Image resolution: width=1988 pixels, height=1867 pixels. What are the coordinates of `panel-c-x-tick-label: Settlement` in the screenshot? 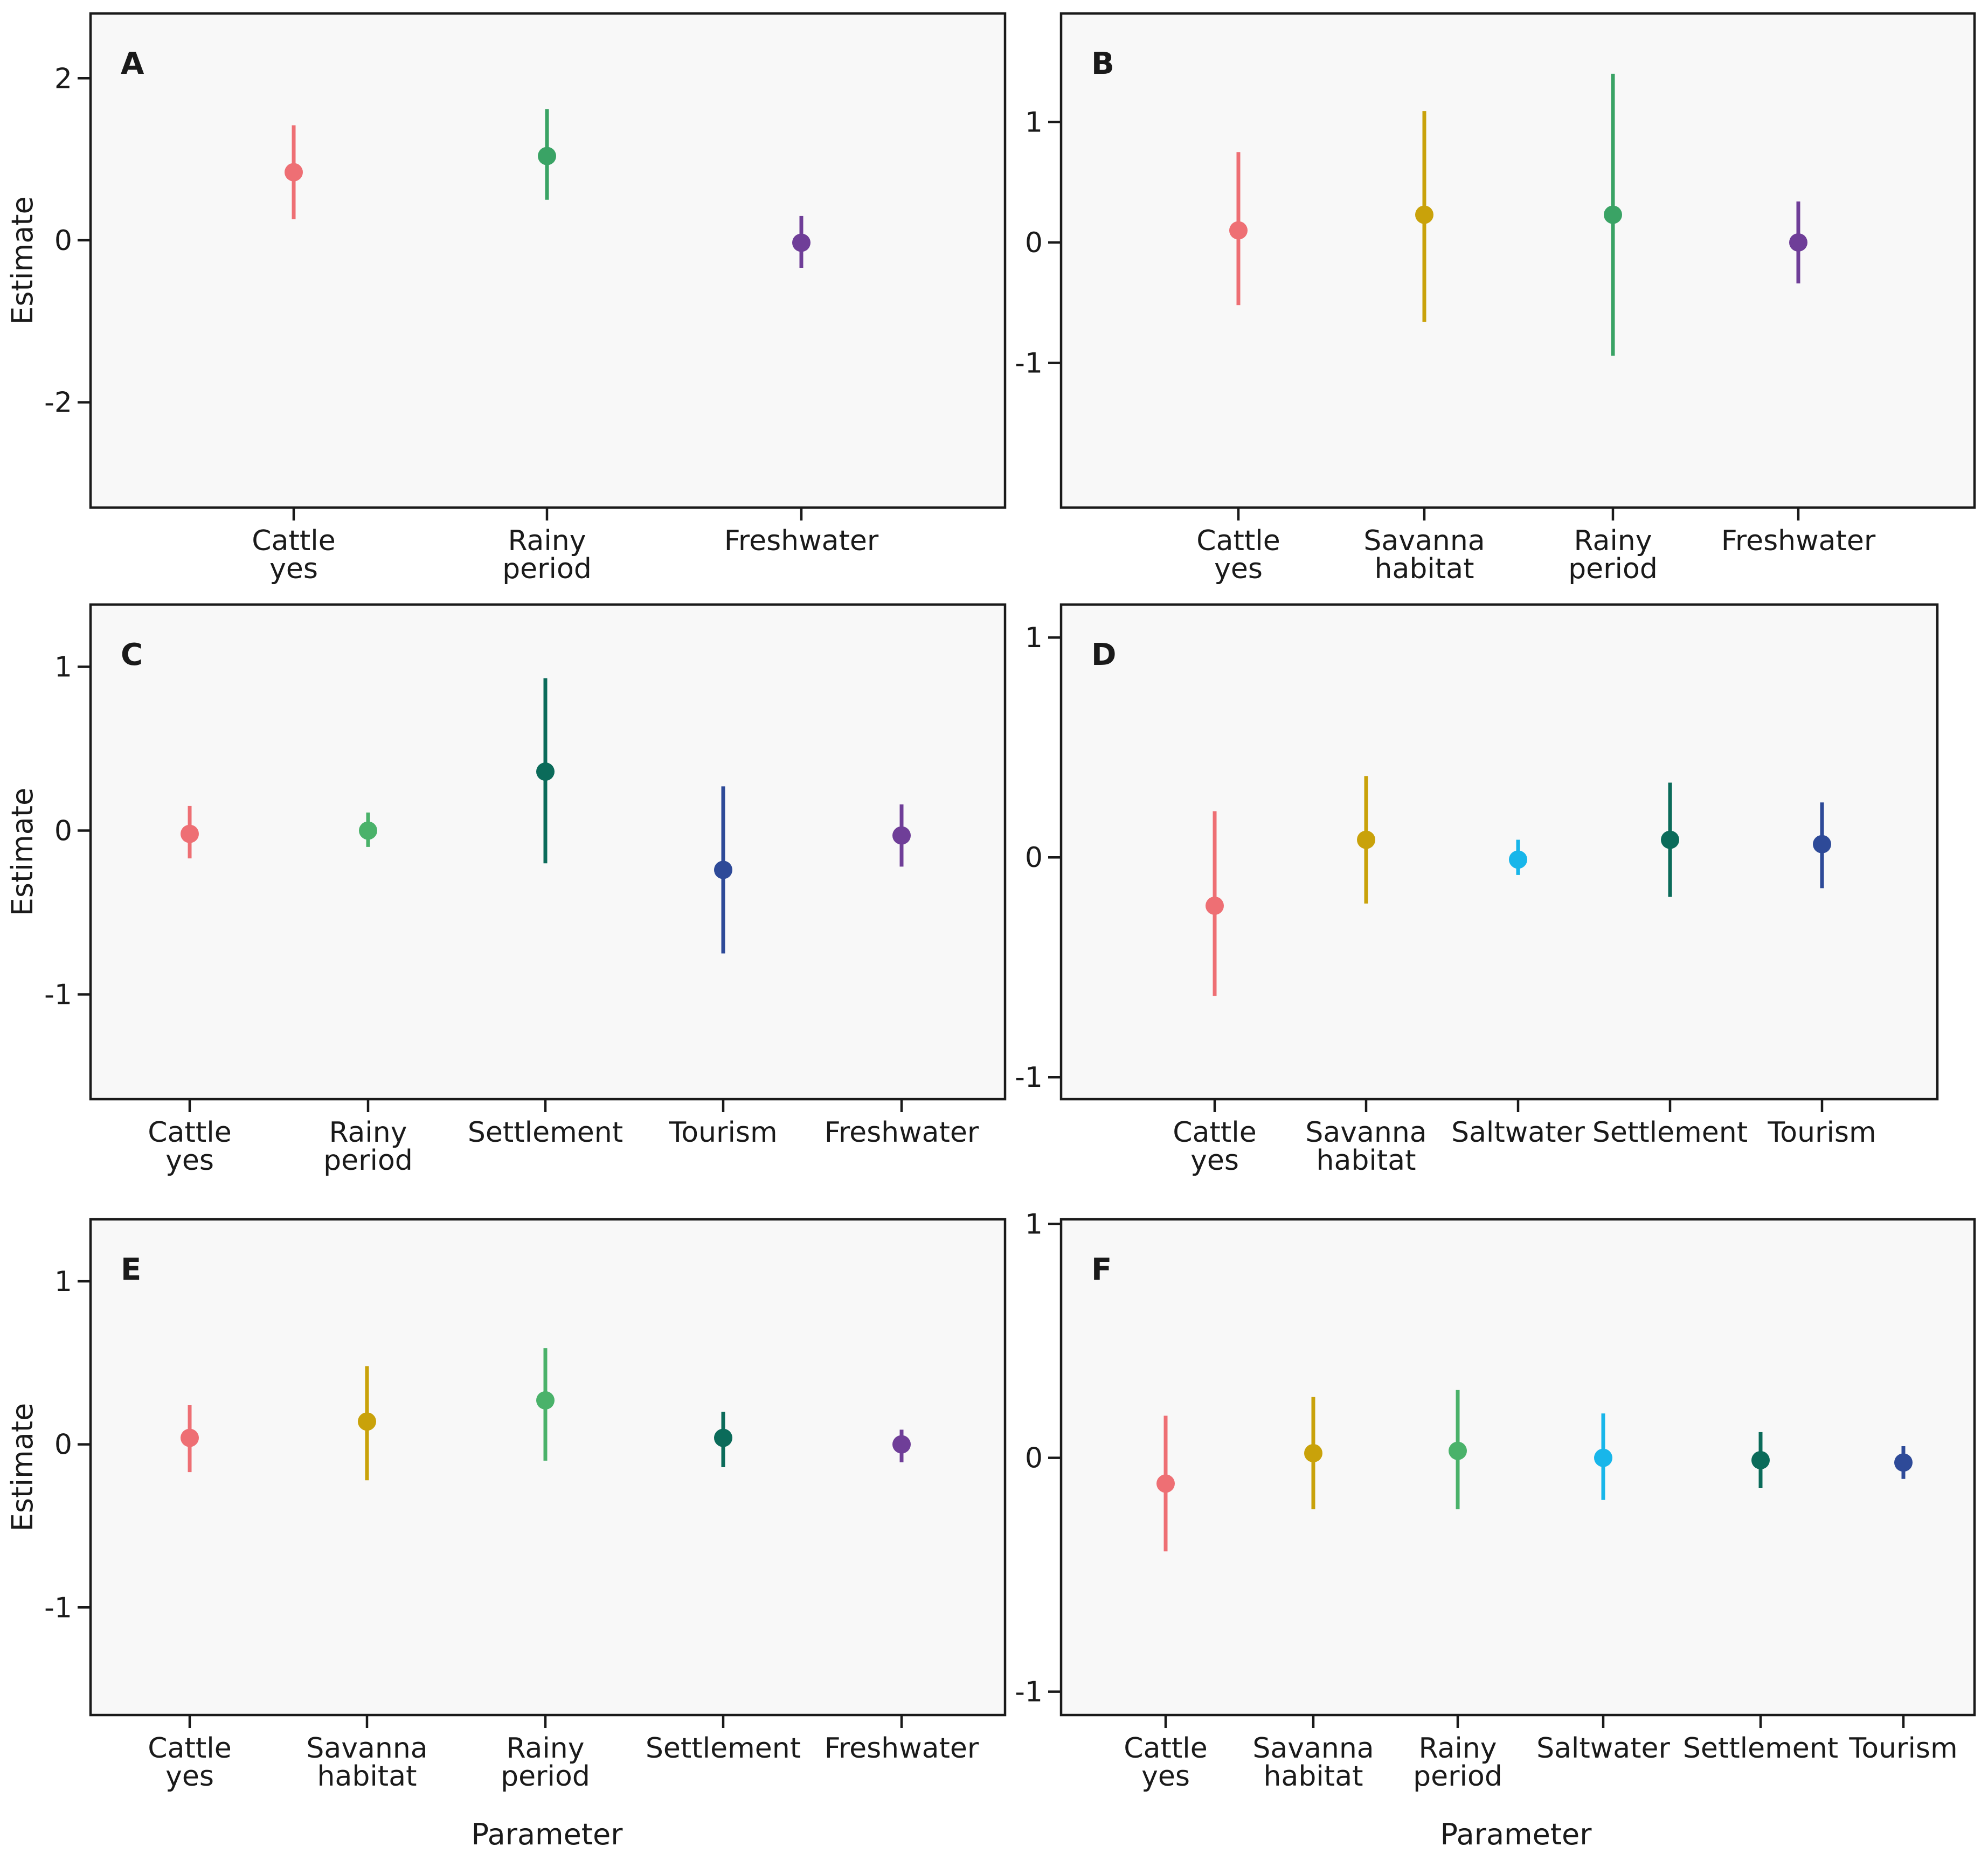 It's located at (546, 1133).